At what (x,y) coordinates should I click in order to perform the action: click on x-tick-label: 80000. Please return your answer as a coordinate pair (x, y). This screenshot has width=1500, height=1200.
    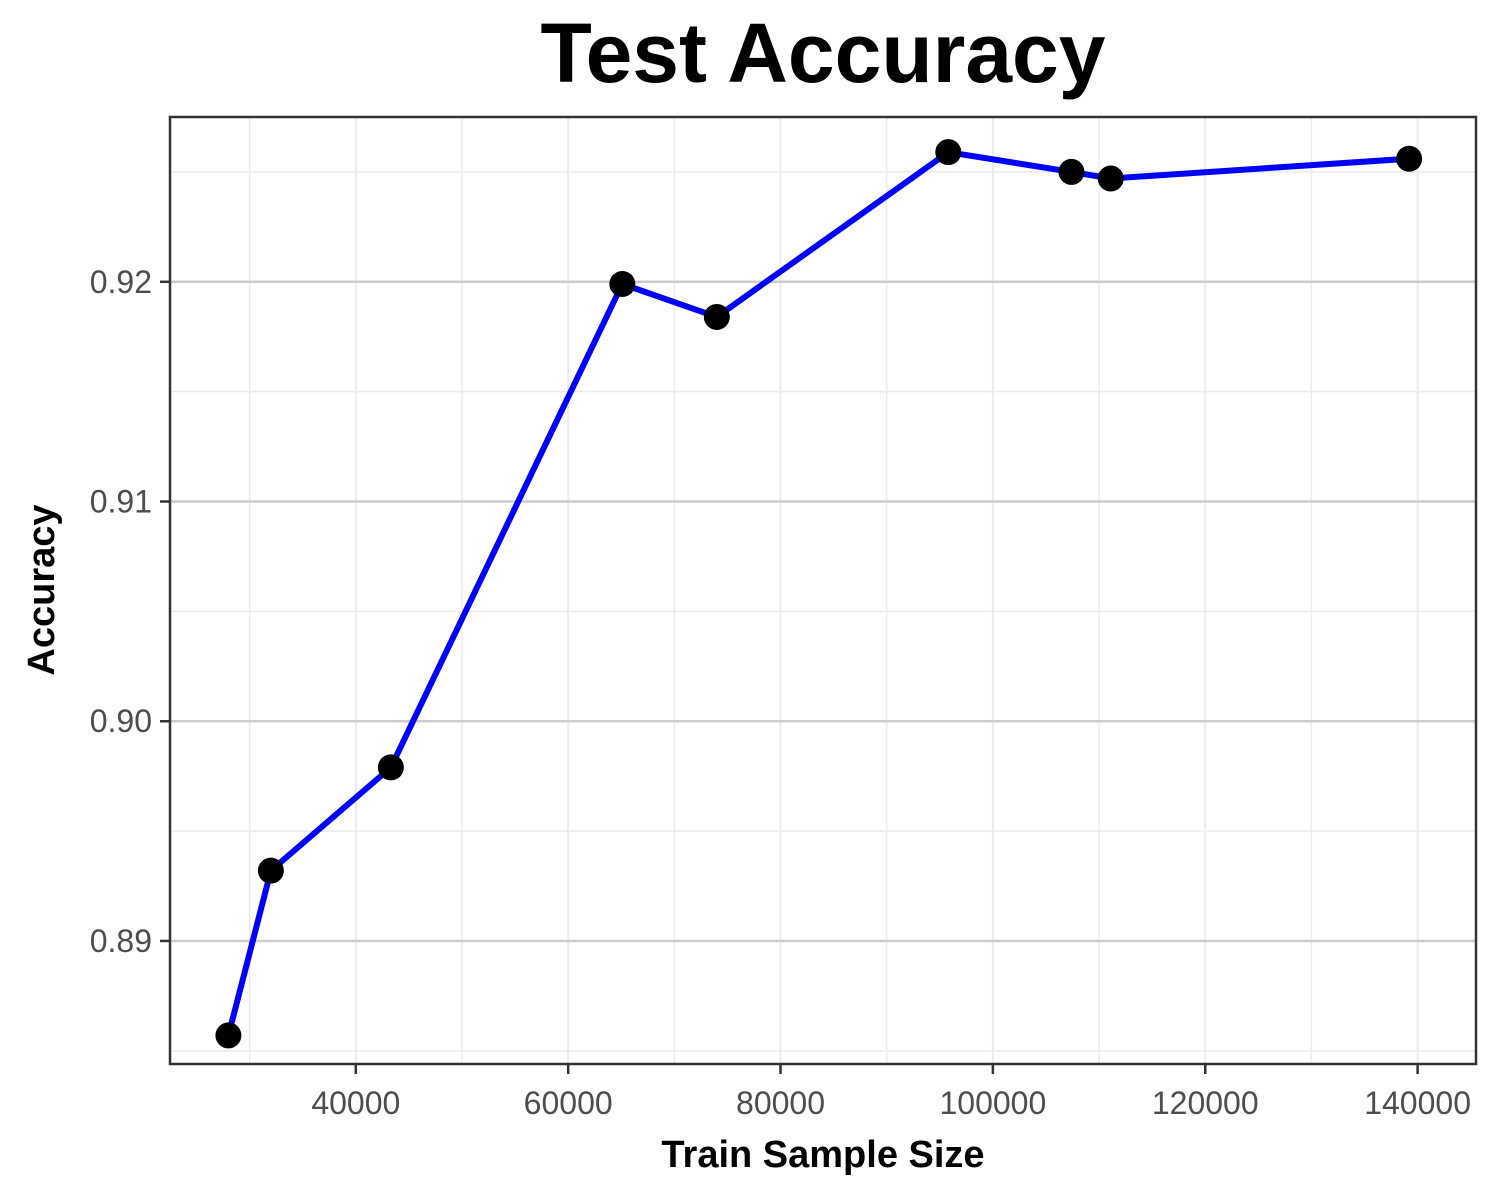
    Looking at the image, I should click on (780, 1103).